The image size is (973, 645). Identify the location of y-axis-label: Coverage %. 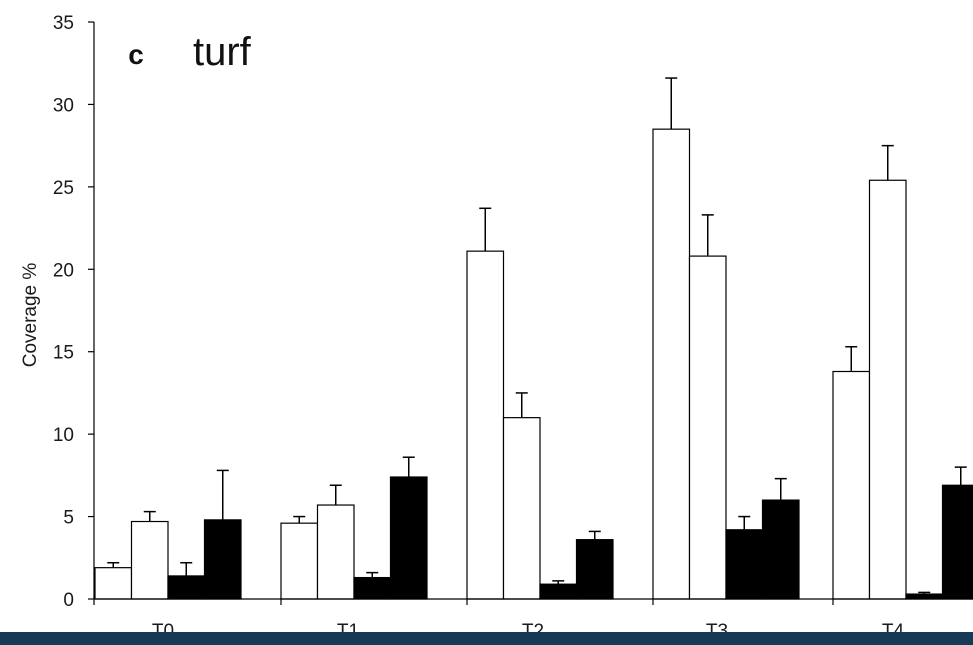
(30, 315).